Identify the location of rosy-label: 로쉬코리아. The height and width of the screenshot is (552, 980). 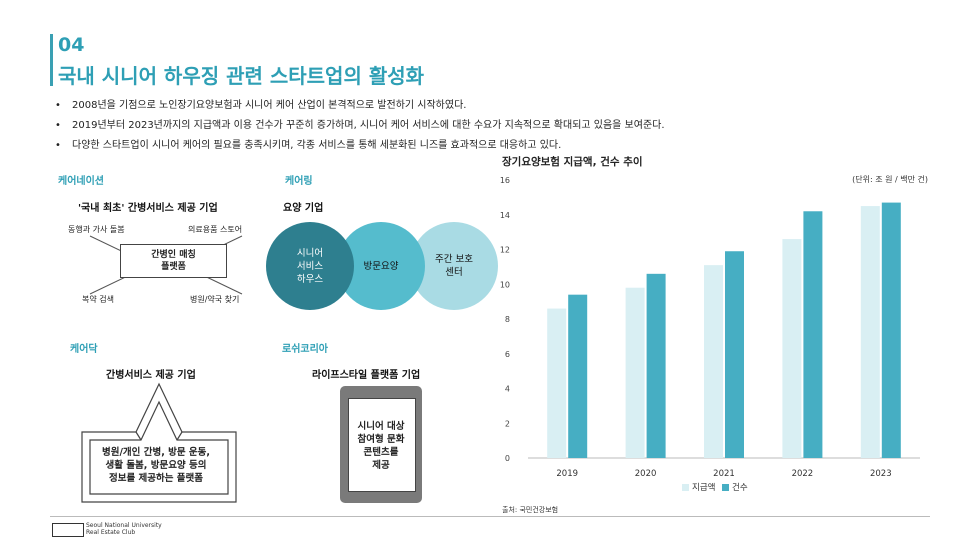
(305, 349).